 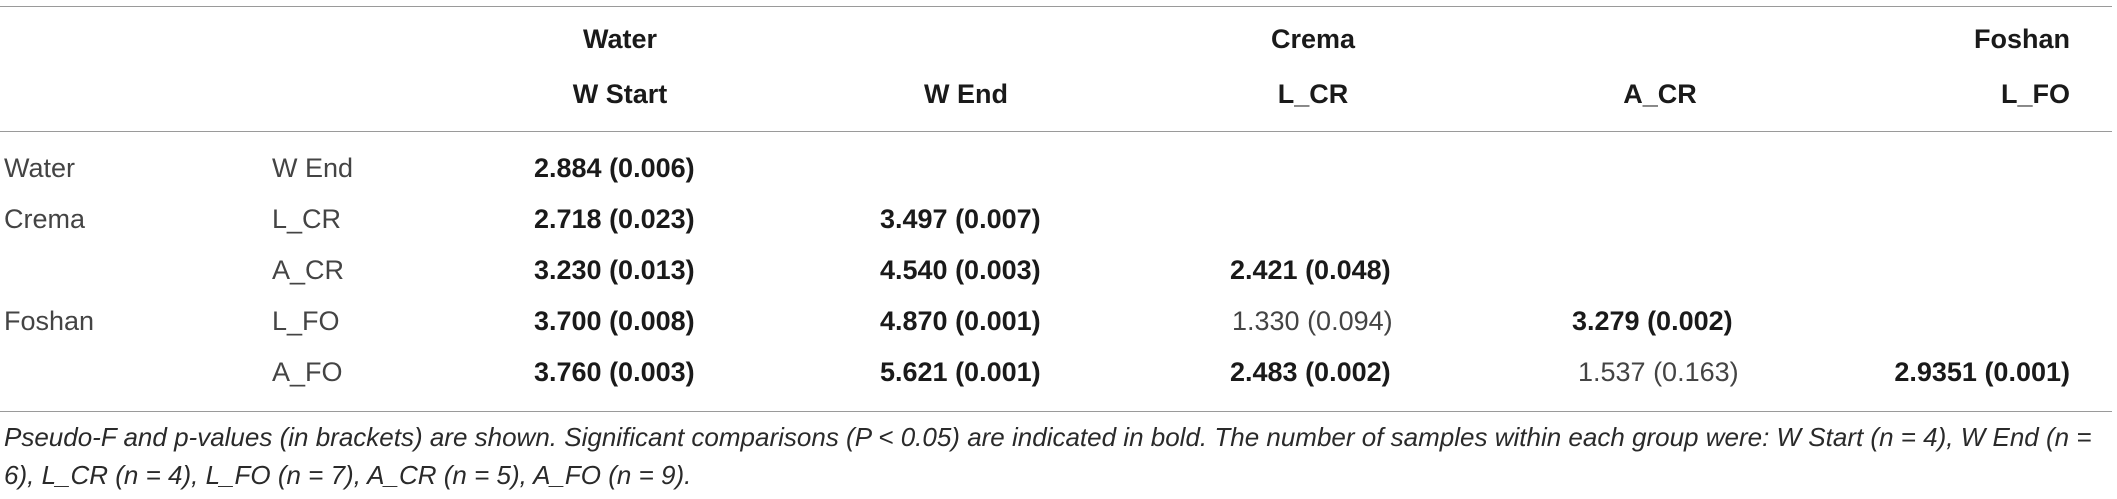 What do you see at coordinates (307, 372) in the screenshot?
I see `row-label: A_FO` at bounding box center [307, 372].